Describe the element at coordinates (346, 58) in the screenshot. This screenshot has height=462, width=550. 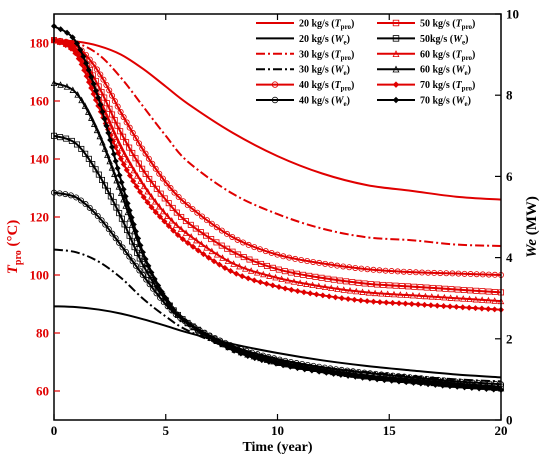
I see `legend-label-sub: pro` at that location.